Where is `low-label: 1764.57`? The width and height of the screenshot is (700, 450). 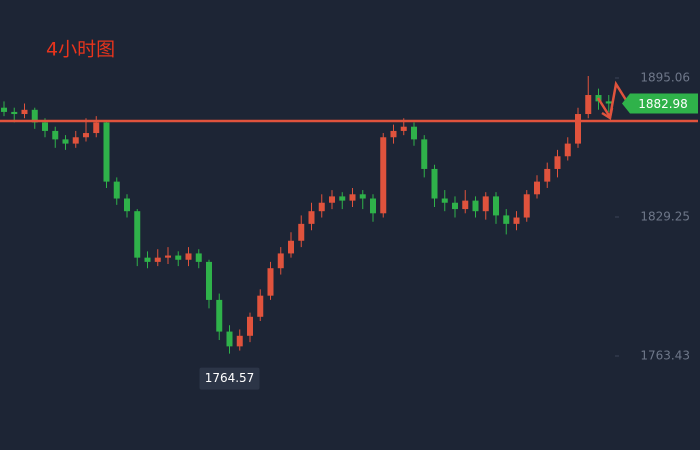 low-label: 1764.57 is located at coordinates (230, 378).